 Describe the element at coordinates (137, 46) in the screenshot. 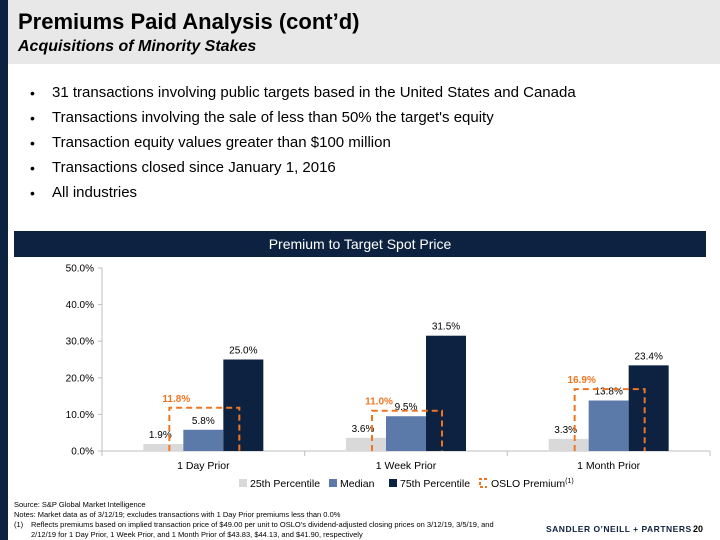

I see `page-subtitle: Acquisitions of Minority Stakes` at that location.